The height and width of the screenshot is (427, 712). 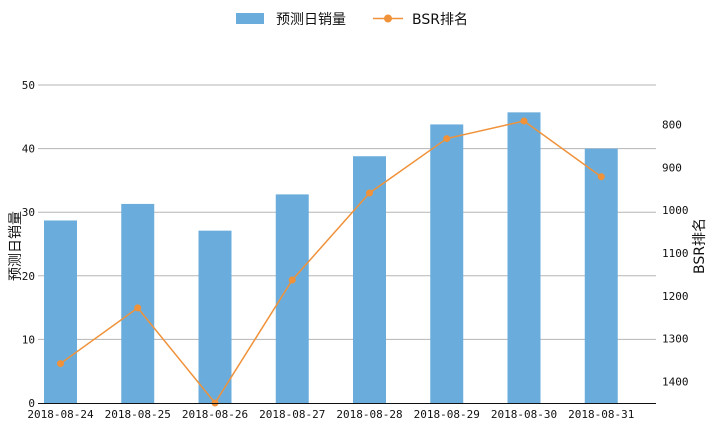 What do you see at coordinates (292, 414) in the screenshot?
I see `x-tick-label: 2018-08-27` at bounding box center [292, 414].